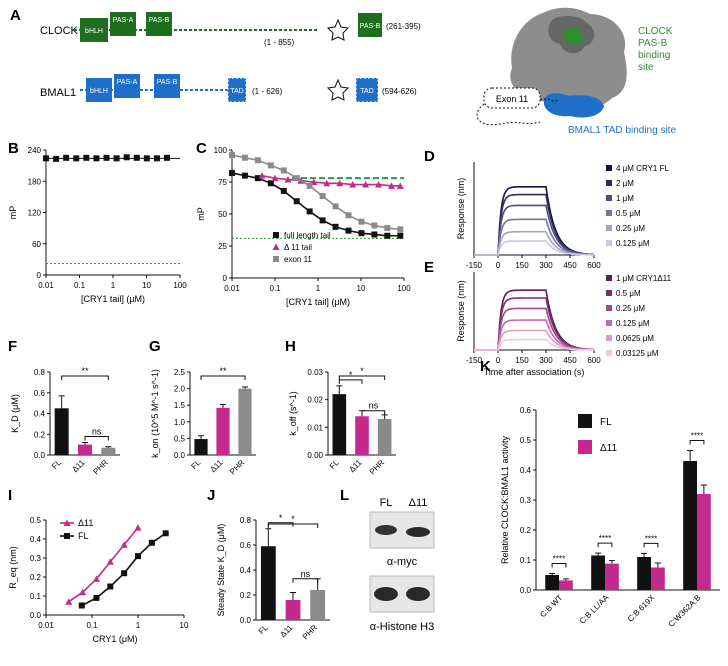 Image resolution: width=728 pixels, height=666 pixels. What do you see at coordinates (127, 86) in the screenshot?
I see `bmal1-domain-pas-a` at bounding box center [127, 86].